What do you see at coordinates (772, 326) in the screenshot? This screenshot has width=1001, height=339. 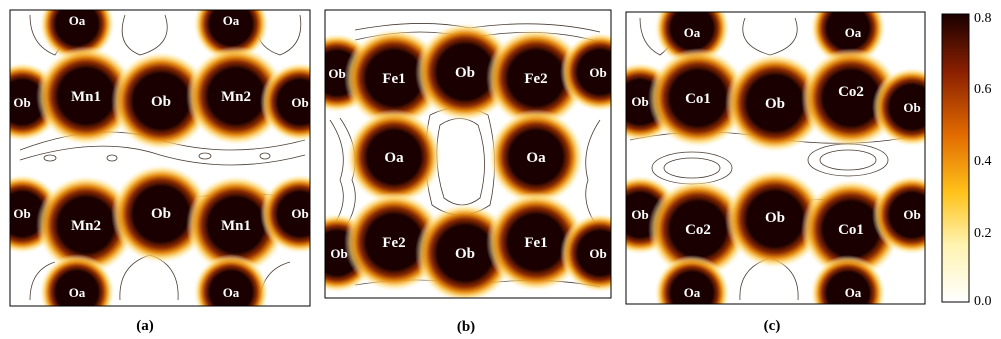 I see `panel-c-label: (c)` at bounding box center [772, 326].